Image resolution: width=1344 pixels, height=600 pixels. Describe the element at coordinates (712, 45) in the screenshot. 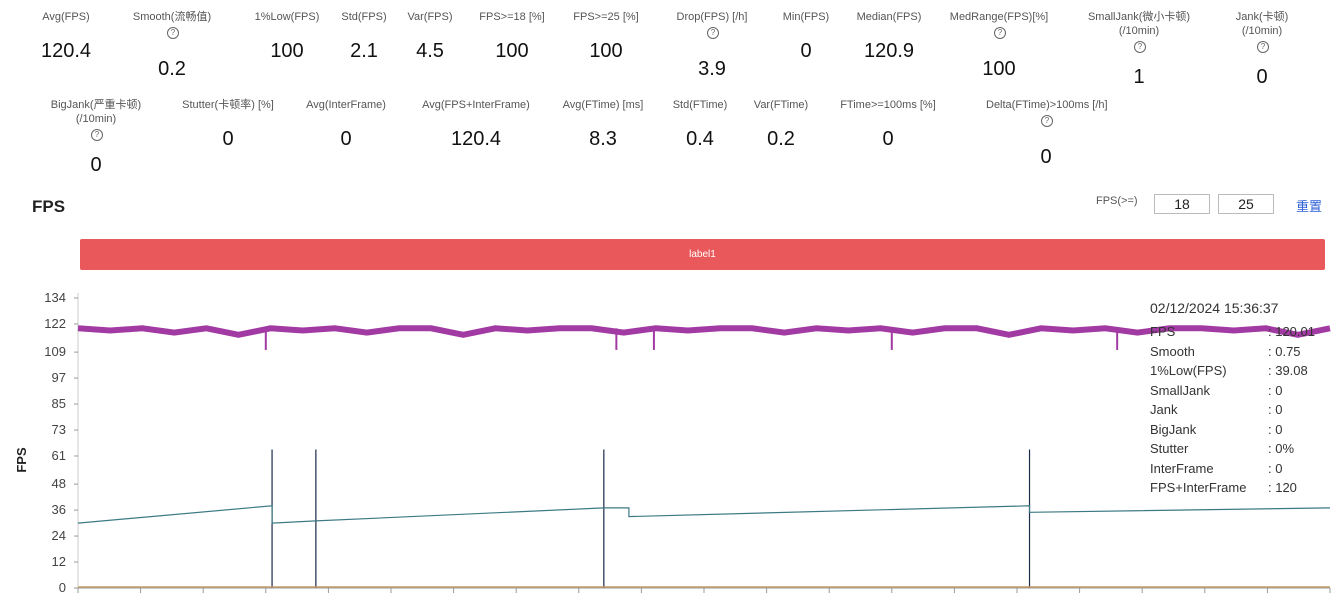

I see `row1-stat: Drop(FPS) [/h]? 3.9` at that location.